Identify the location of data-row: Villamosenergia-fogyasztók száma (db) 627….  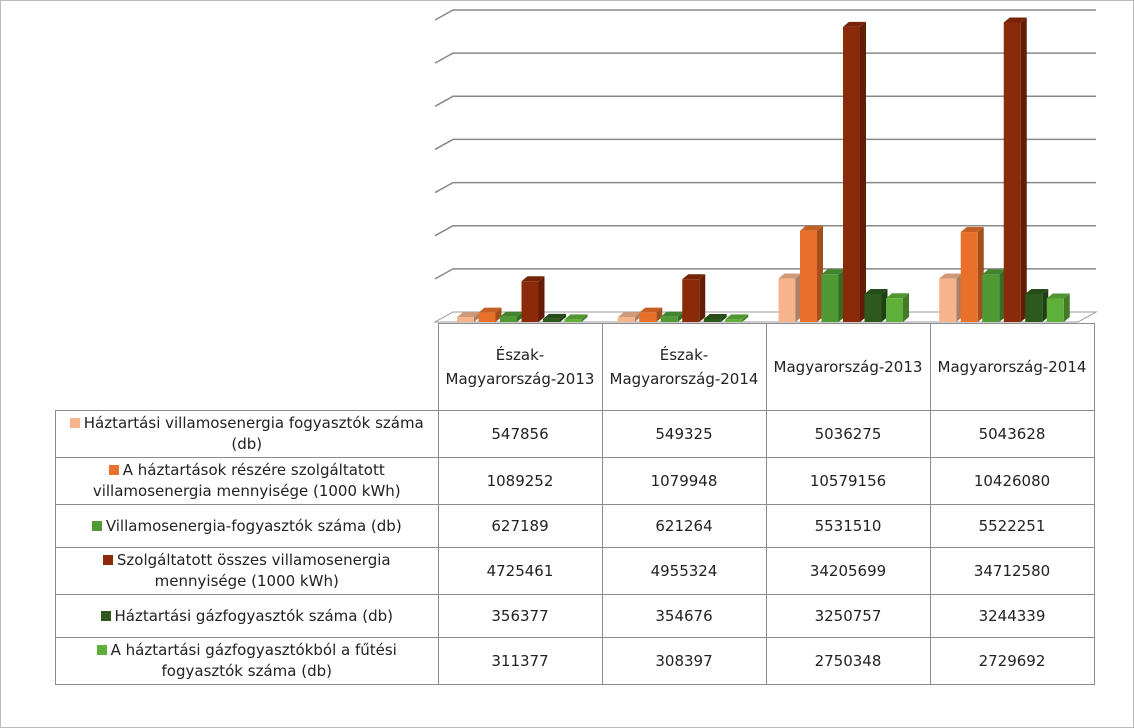
(575, 526).